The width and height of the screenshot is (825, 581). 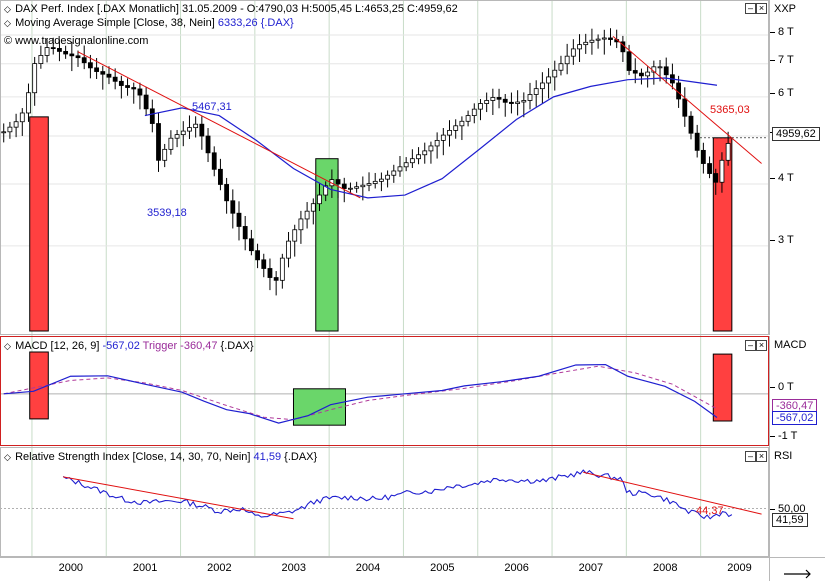 I want to click on macd-line, so click(x=360, y=393).